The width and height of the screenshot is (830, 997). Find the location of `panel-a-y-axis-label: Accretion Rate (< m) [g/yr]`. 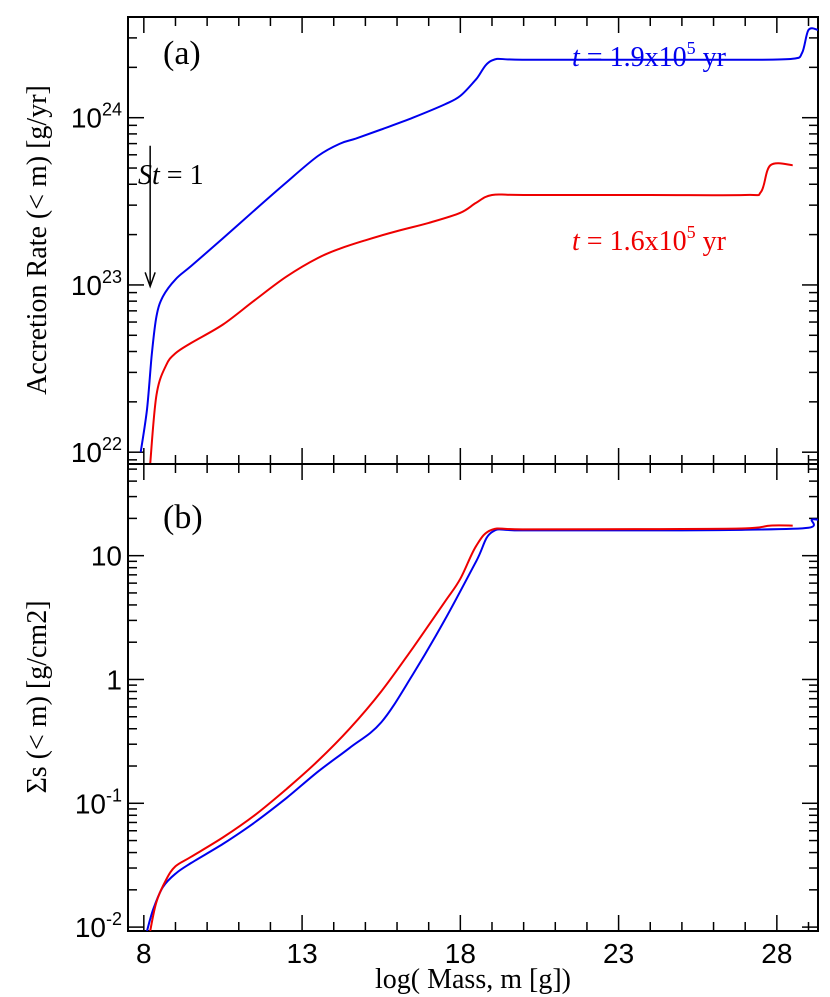

panel-a-y-axis-label: Accretion Rate (< m) [g/yr] is located at coordinates (37, 240).